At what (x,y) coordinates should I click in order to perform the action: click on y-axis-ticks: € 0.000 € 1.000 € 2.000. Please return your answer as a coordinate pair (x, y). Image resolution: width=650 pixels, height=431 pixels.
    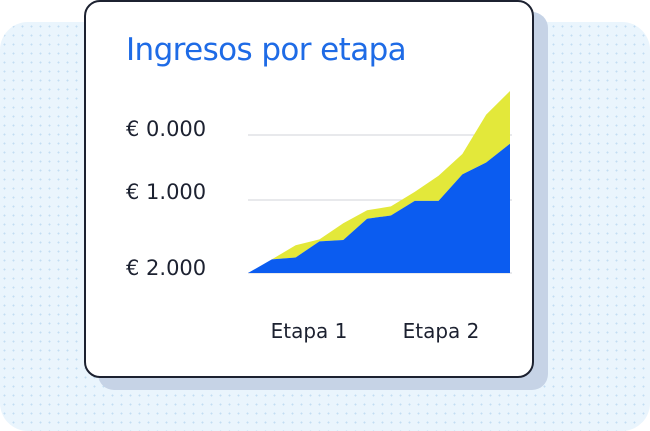
    Looking at the image, I should click on (166, 198).